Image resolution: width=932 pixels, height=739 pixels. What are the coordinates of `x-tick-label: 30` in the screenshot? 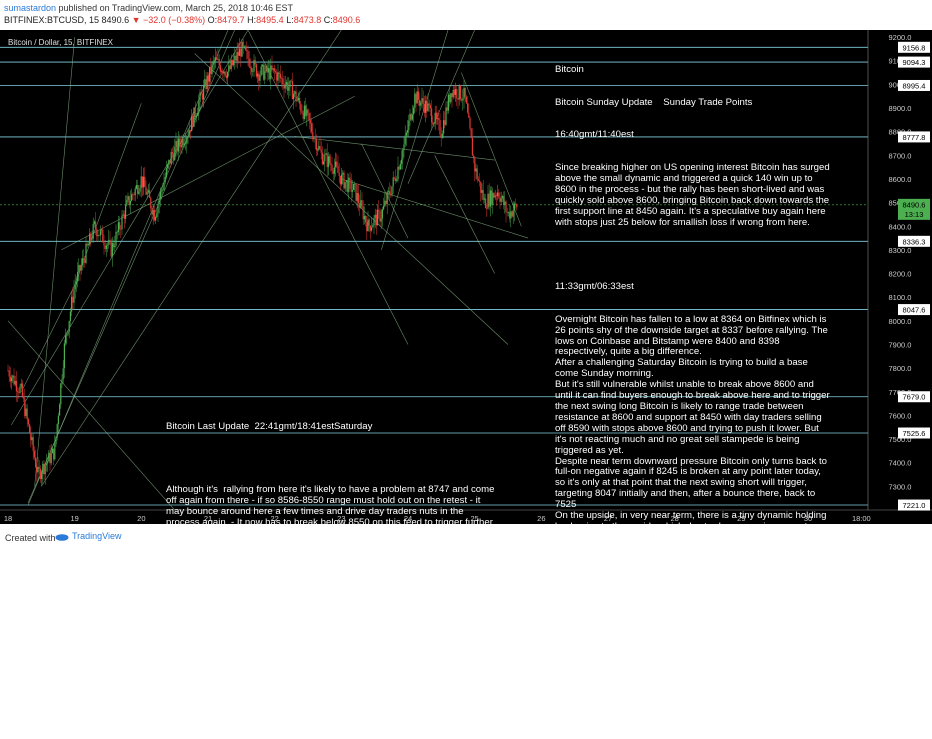 It's located at (808, 518).